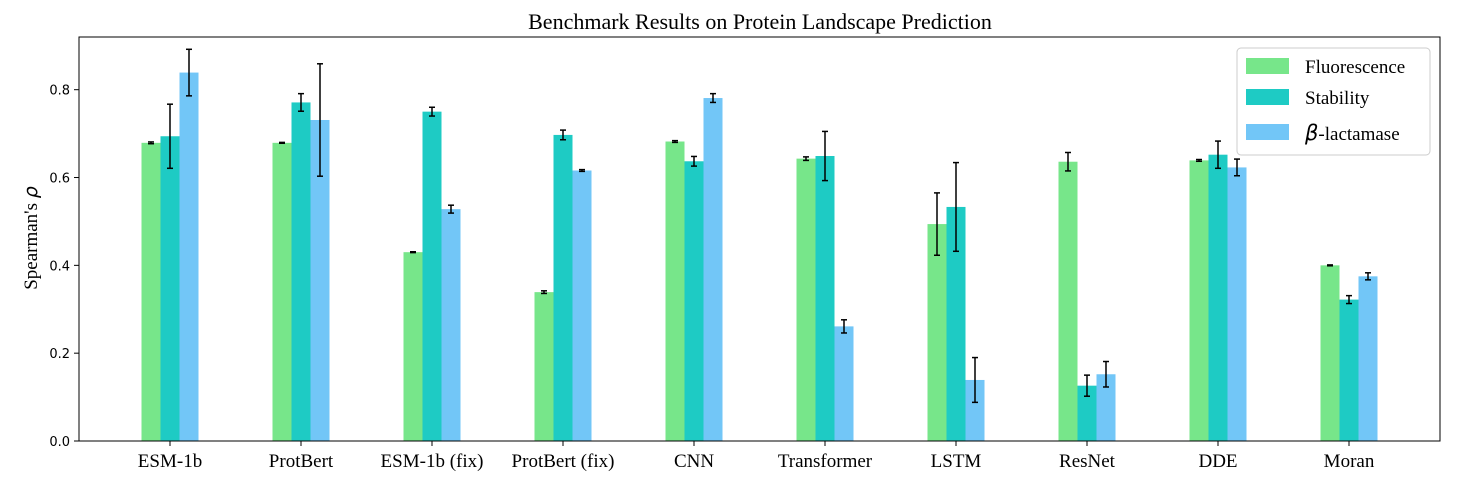 This screenshot has height=486, width=1463. Describe the element at coordinates (694, 461) in the screenshot. I see `x-tick-label-cnn: CNN` at that location.